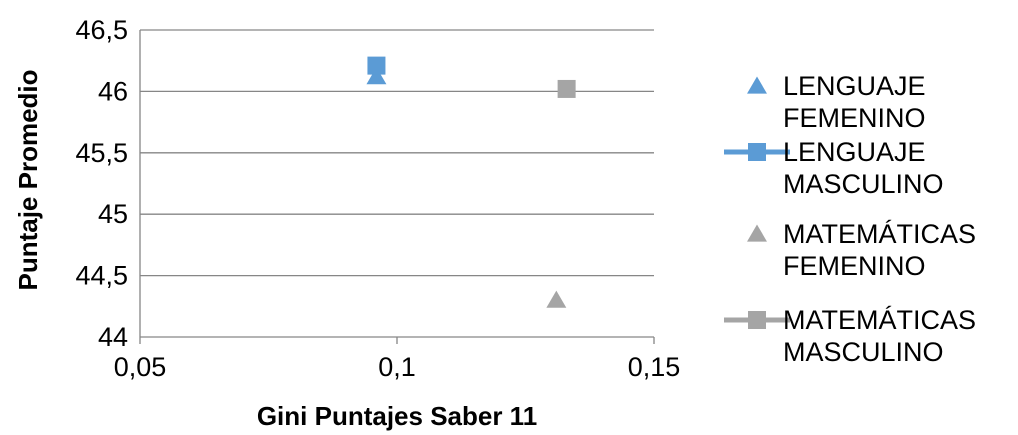 This screenshot has width=1018, height=435. What do you see at coordinates (113, 91) in the screenshot?
I see `y-tick-label: 46` at bounding box center [113, 91].